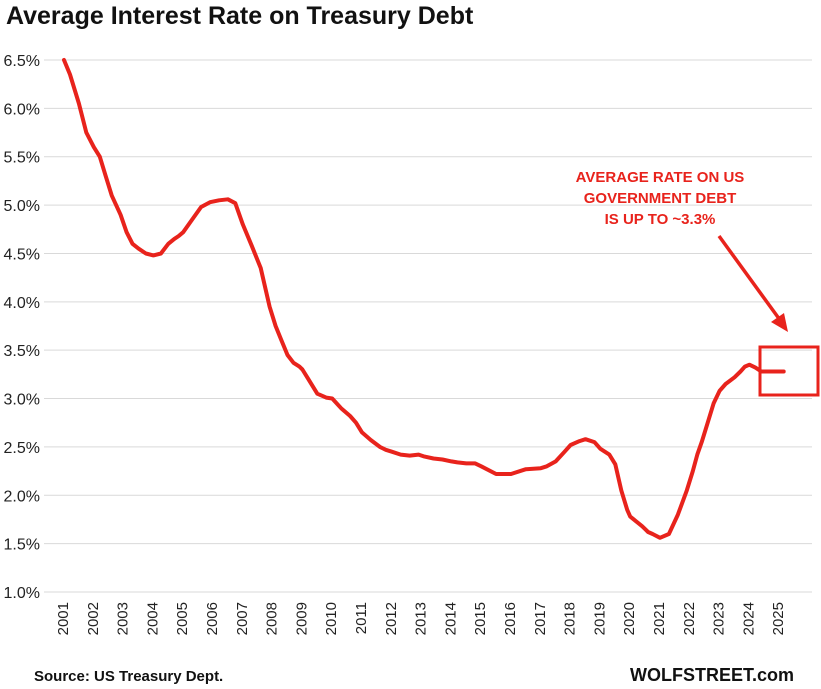  What do you see at coordinates (749, 278) in the screenshot?
I see `annotation-arrow` at bounding box center [749, 278].